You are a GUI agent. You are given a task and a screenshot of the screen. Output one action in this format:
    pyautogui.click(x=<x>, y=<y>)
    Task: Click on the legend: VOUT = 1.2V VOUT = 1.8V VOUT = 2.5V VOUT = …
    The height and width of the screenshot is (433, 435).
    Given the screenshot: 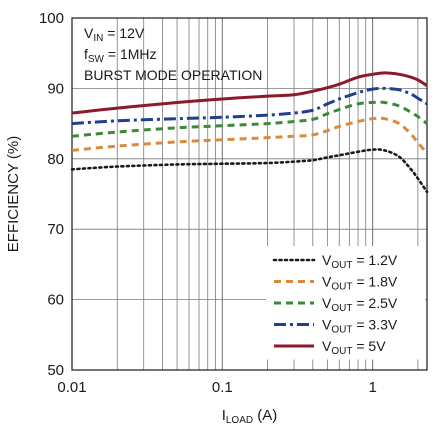 What is the action you would take?
    pyautogui.click(x=345, y=303)
    